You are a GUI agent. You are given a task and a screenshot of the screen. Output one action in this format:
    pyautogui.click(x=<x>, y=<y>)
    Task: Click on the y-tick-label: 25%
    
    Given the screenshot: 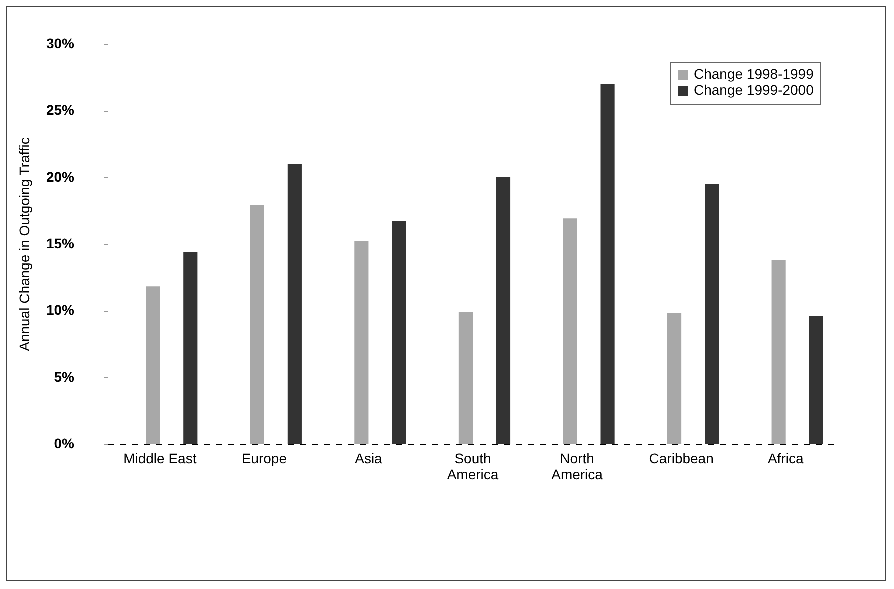 What is the action you would take?
    pyautogui.click(x=61, y=110)
    